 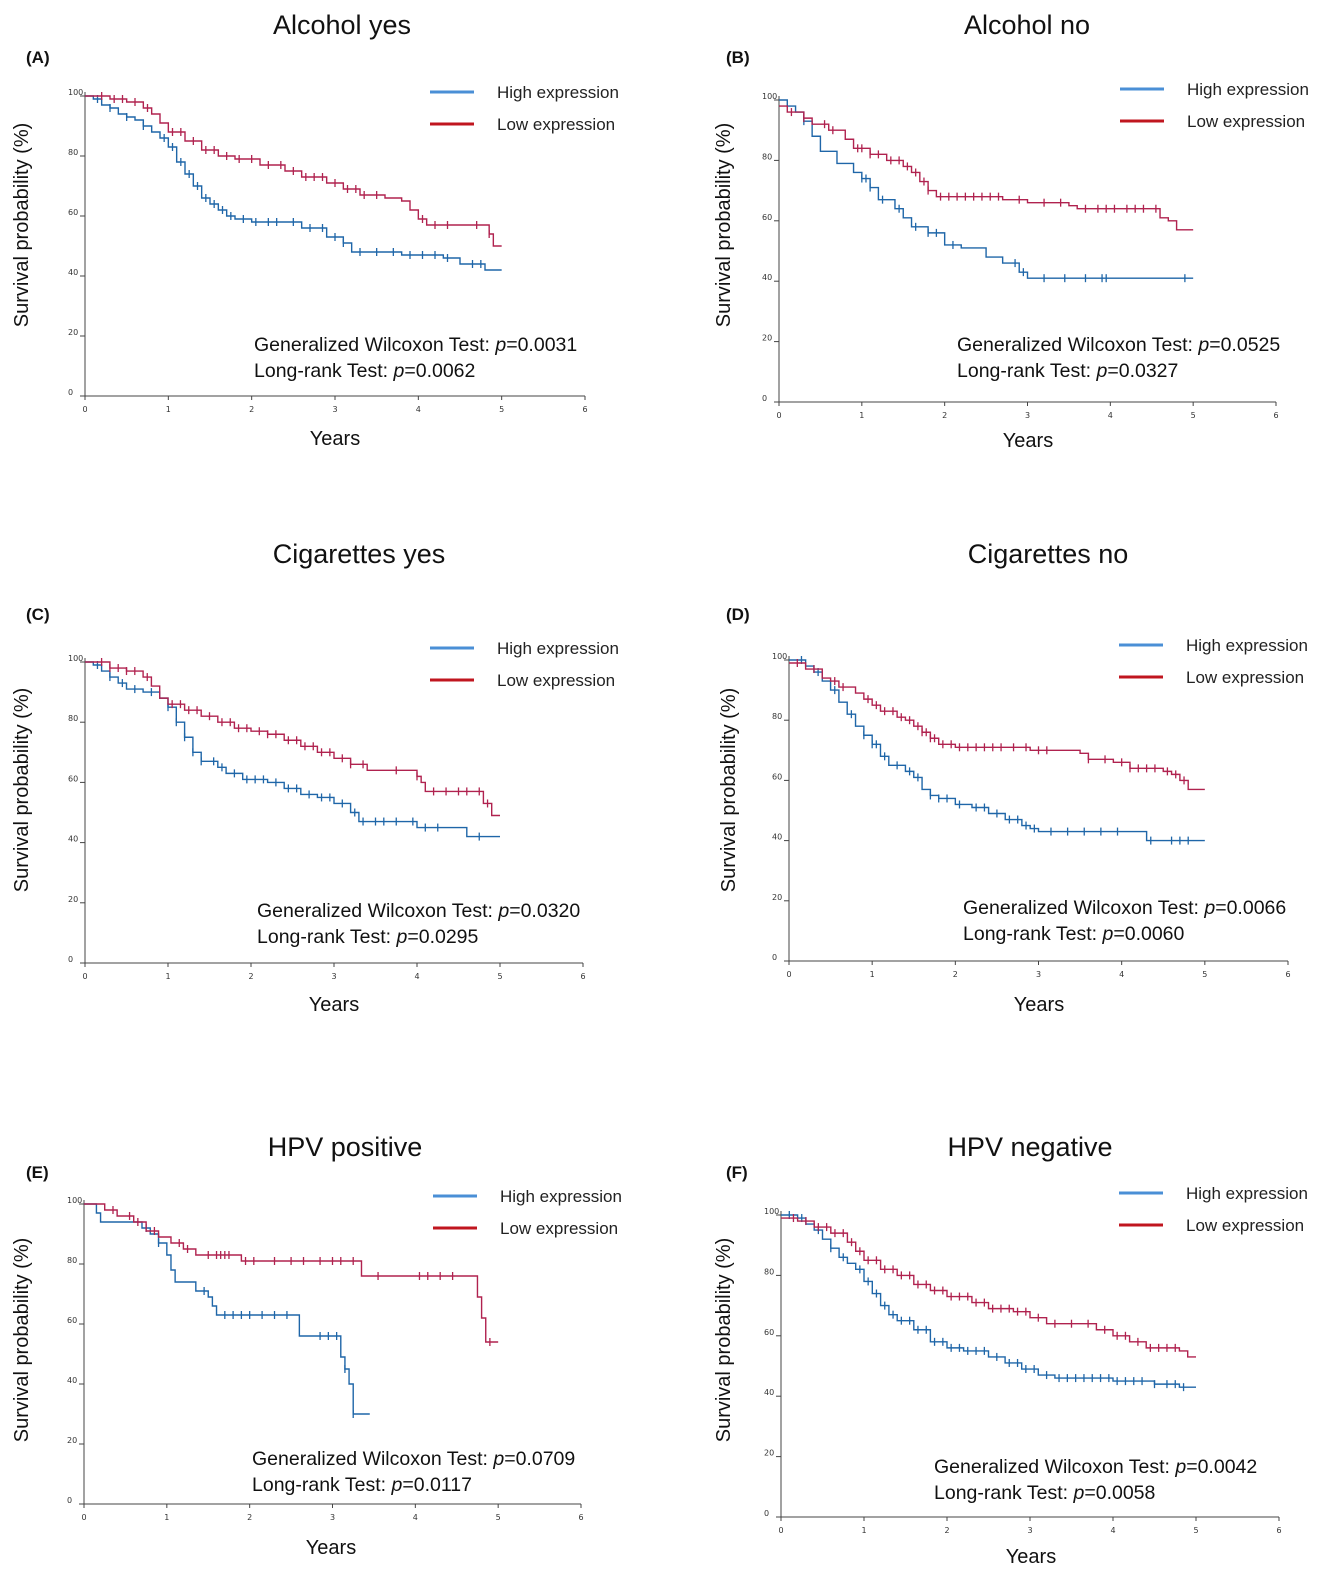 What do you see at coordinates (1048, 554) in the screenshot?
I see `panel-title: Cigarettes no` at bounding box center [1048, 554].